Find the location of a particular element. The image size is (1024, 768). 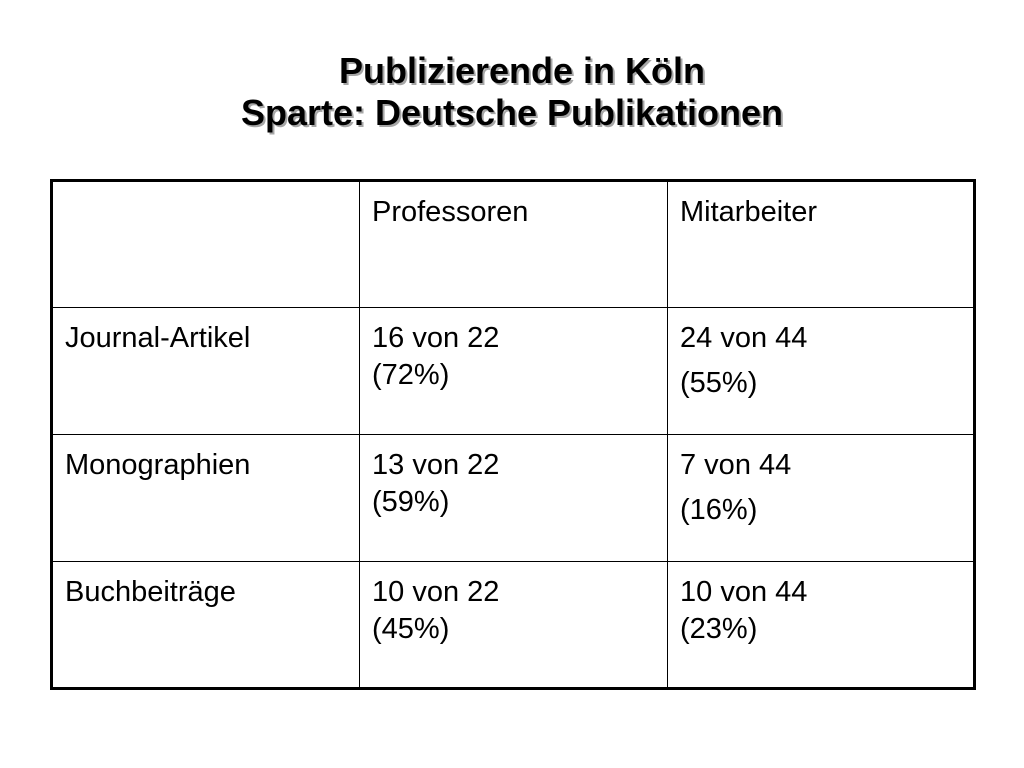

header-cell-professoren: Professoren is located at coordinates (513, 244).